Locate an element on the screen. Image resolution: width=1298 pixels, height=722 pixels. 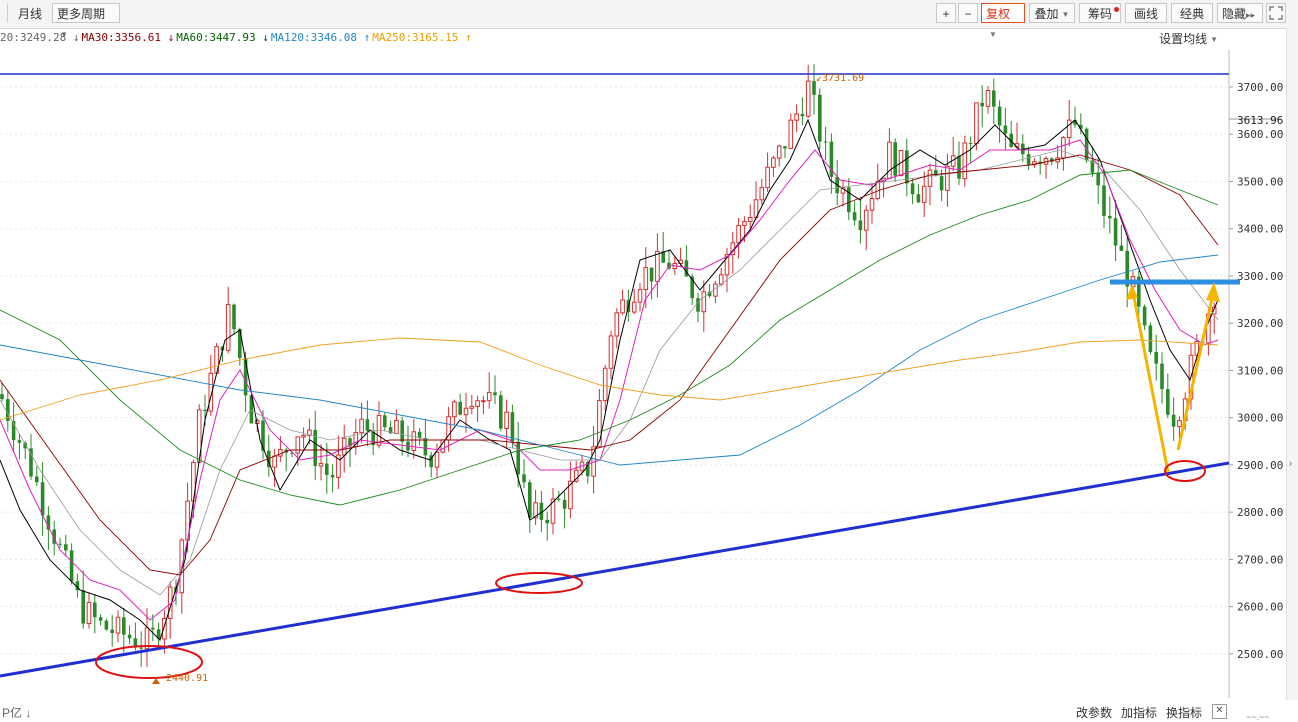
more-periods-dropdown: 更多周期 ▼ is located at coordinates (86, 21).